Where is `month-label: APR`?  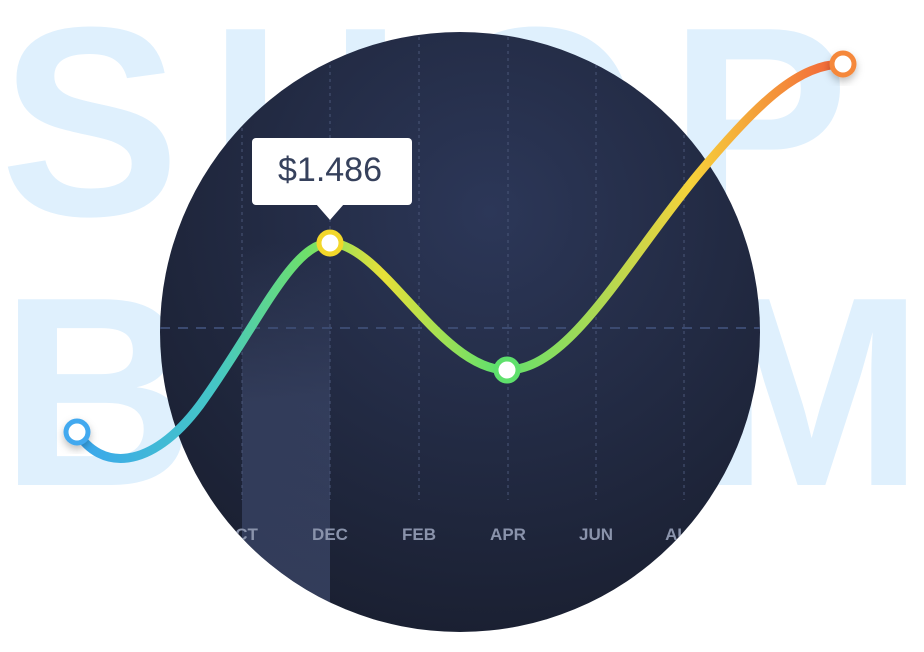
month-label: APR is located at coordinates (508, 534).